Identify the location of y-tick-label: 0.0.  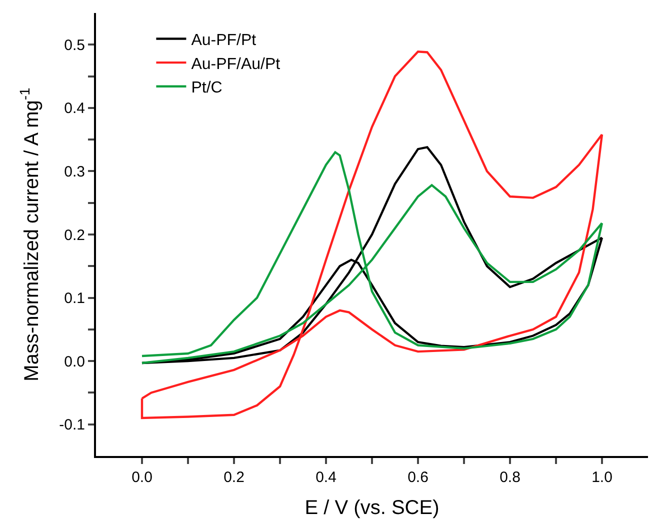
(74, 361).